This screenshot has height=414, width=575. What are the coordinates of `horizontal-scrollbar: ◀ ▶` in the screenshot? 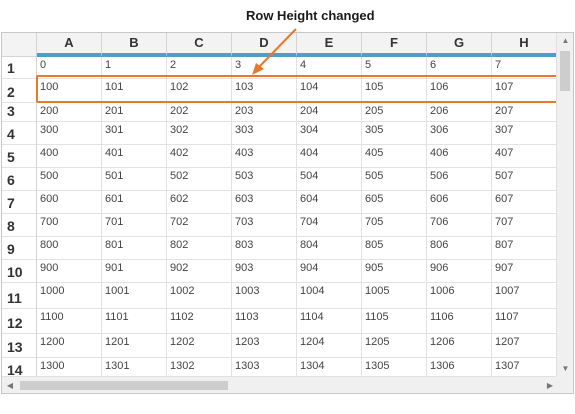 It's located at (280, 384).